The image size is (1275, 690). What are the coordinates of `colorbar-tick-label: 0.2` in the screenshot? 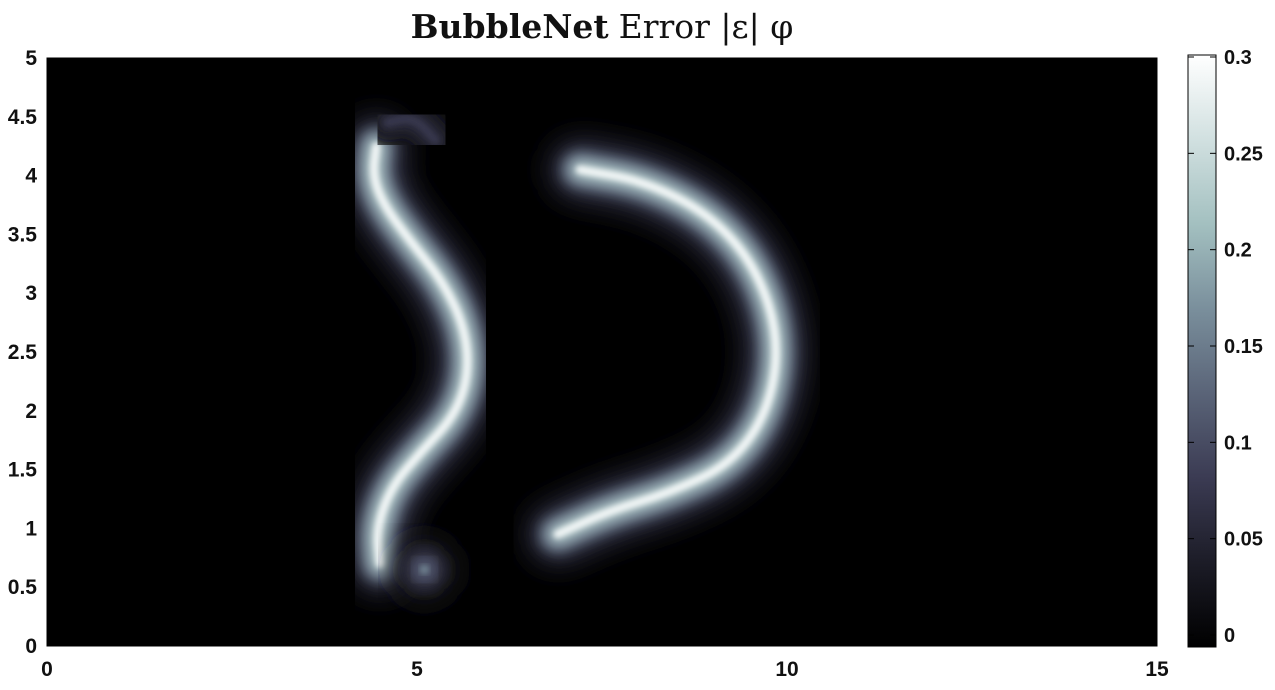 It's located at (1238, 251).